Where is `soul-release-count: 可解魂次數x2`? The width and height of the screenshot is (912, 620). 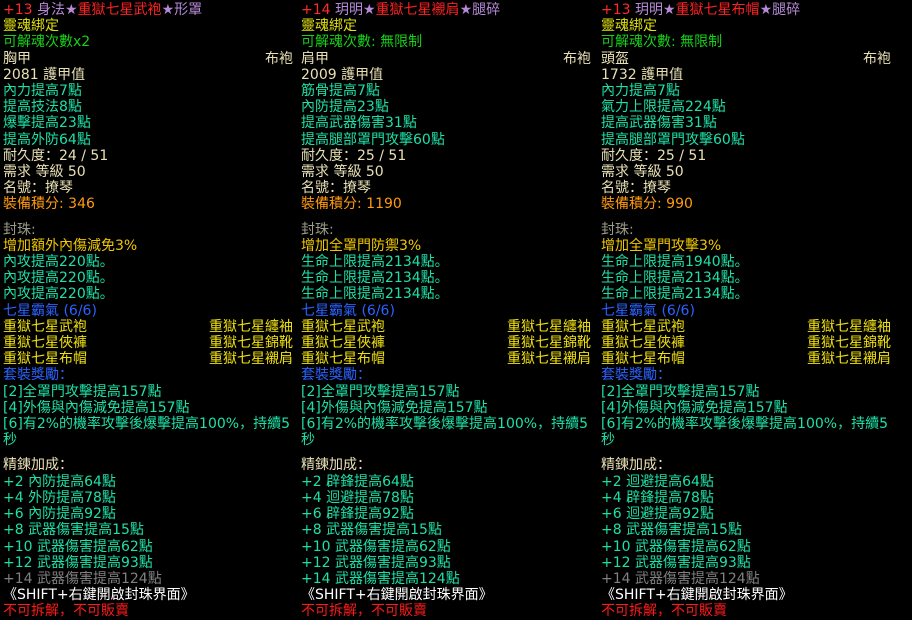
soul-release-count: 可解魂次數x2 is located at coordinates (47, 42).